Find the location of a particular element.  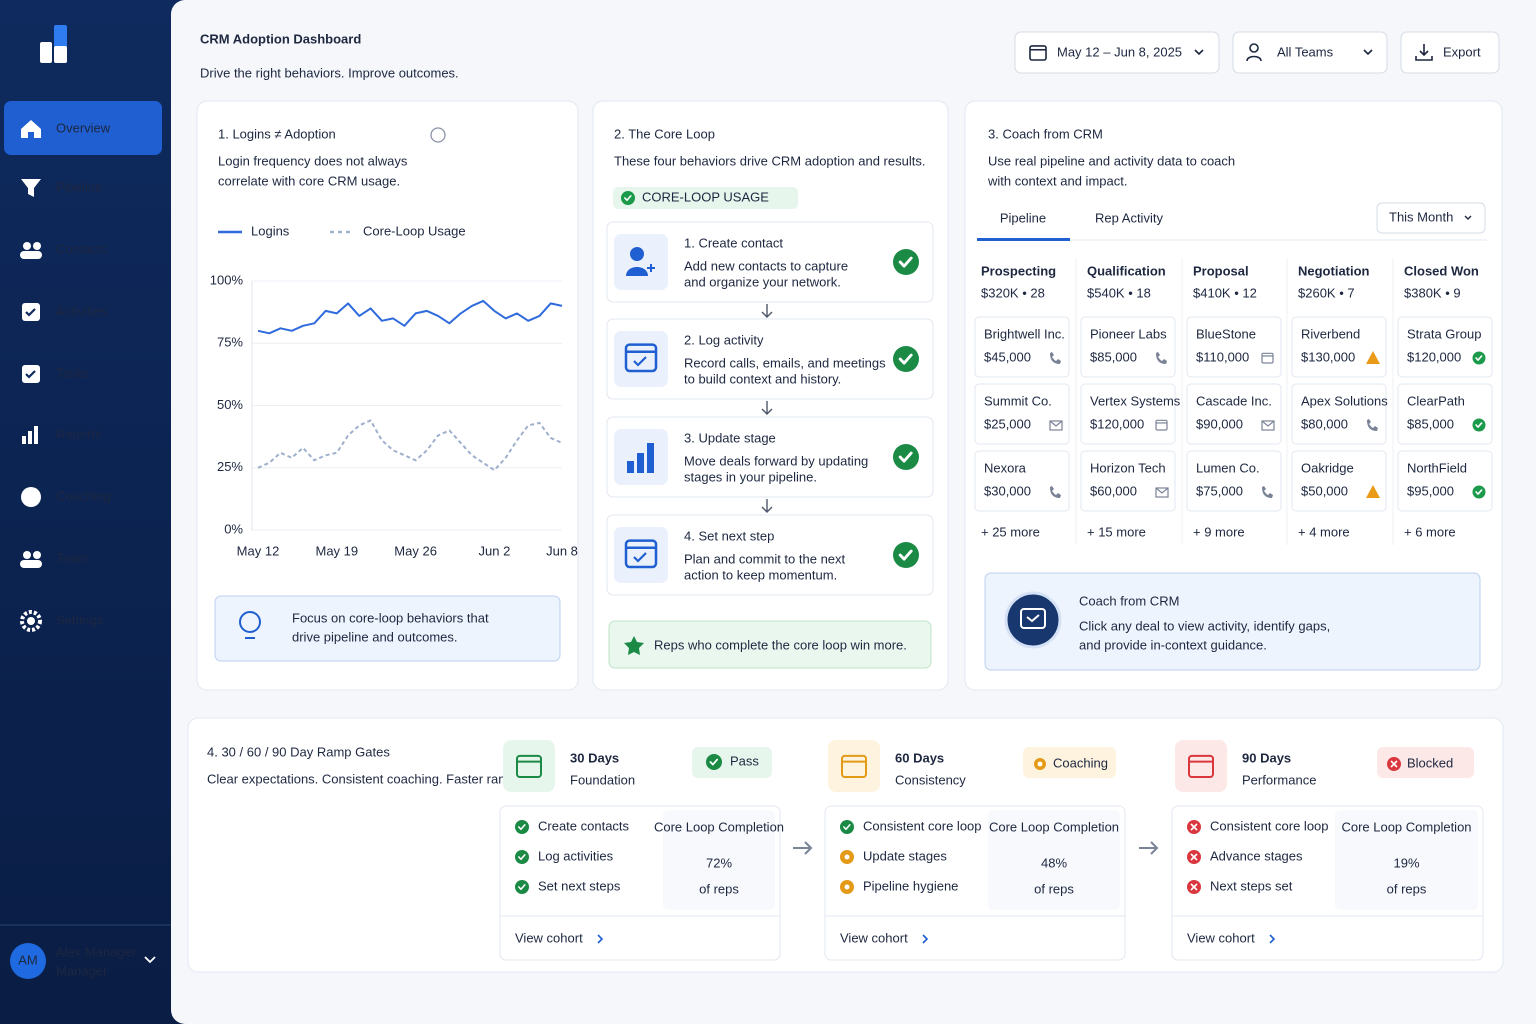

gate-item: Update stages is located at coordinates (905, 855).